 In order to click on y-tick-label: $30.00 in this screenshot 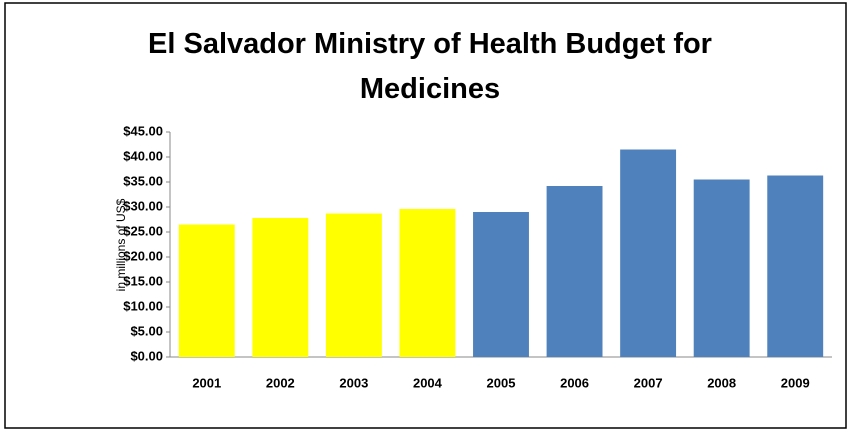, I will do `click(143, 205)`.